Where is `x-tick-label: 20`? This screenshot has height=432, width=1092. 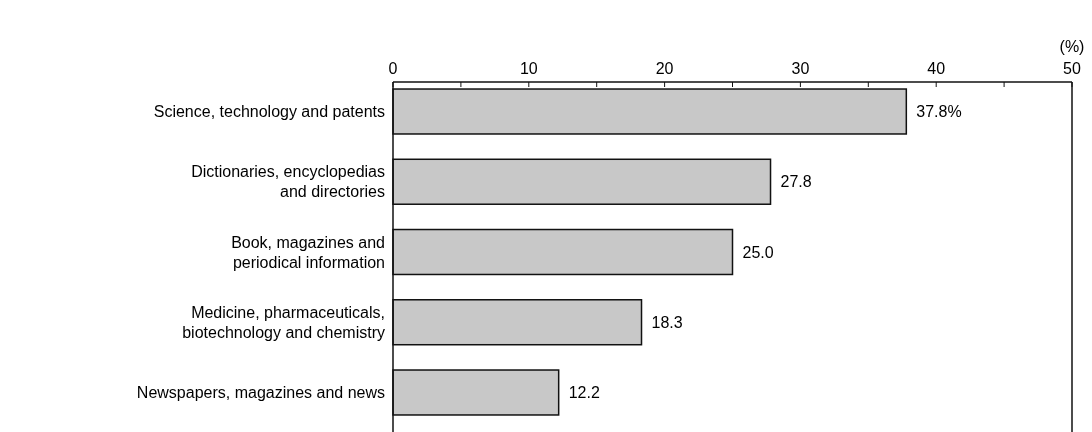
x-tick-label: 20 is located at coordinates (664, 68).